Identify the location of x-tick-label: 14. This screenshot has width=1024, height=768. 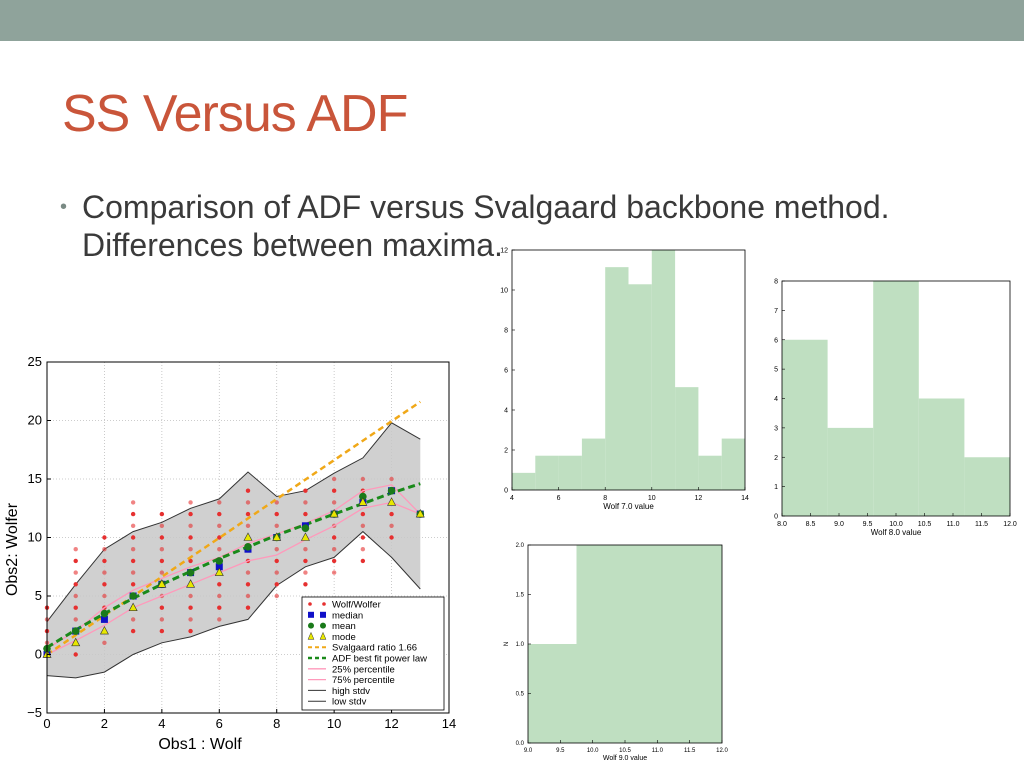
(449, 723).